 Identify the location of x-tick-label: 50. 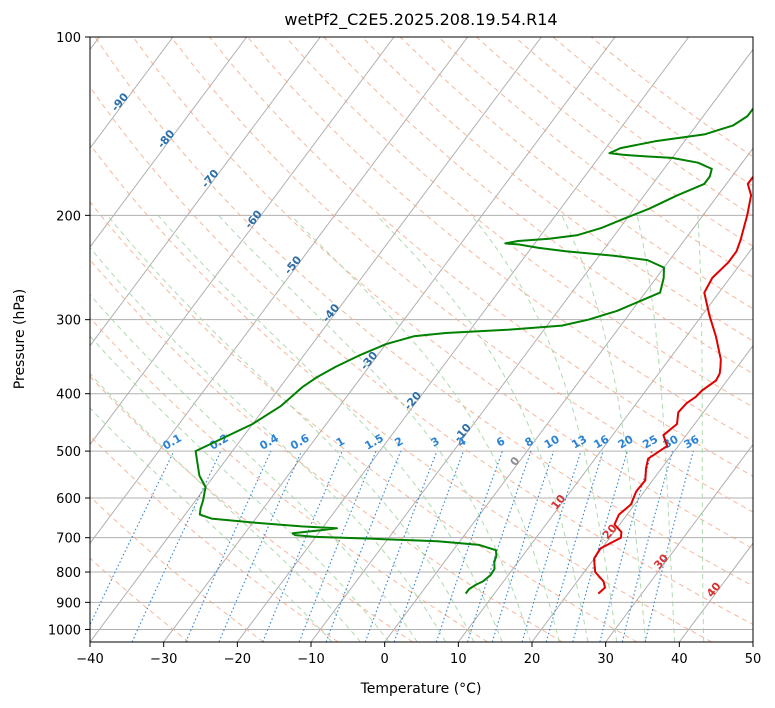
(753, 659).